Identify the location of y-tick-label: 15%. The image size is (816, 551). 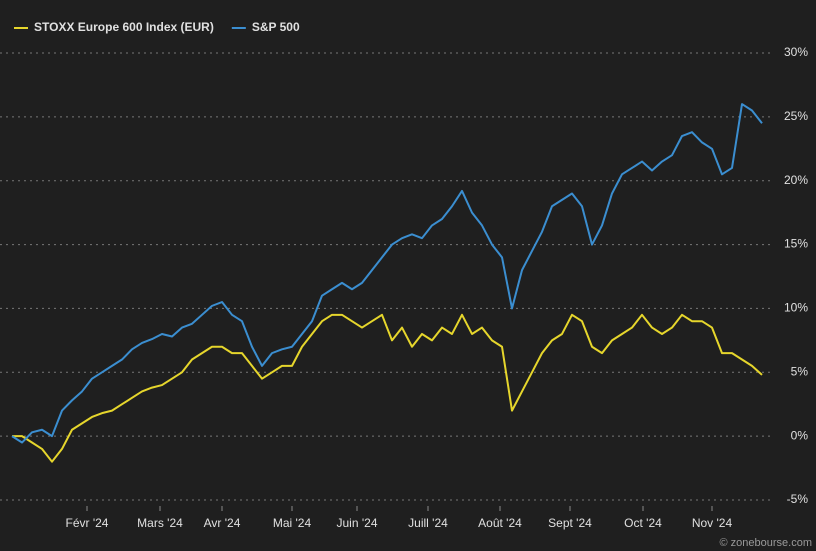
(796, 244).